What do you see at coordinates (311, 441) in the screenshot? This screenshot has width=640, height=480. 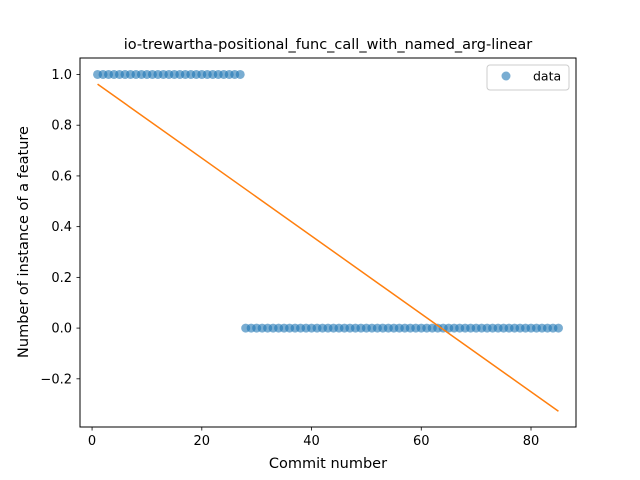 I see `x-tick-label: 40` at bounding box center [311, 441].